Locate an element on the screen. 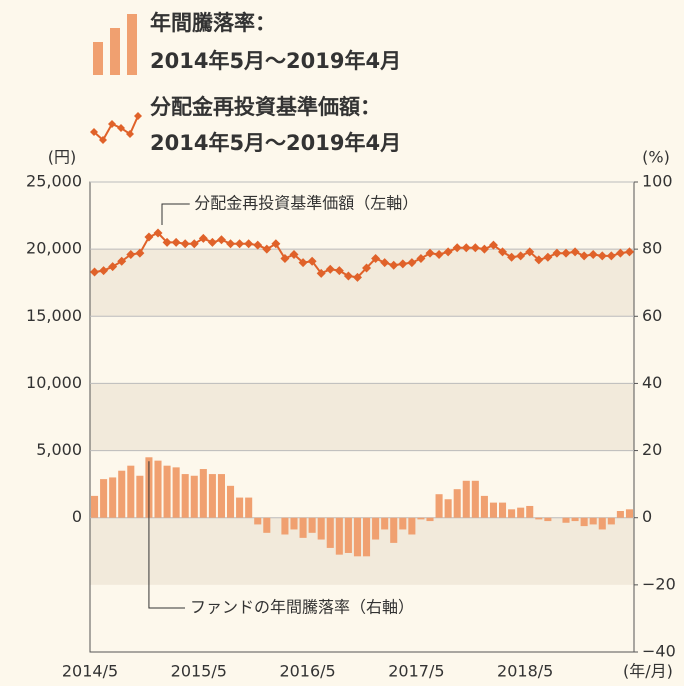  y-tick-label: 25,000 is located at coordinates (54, 181).